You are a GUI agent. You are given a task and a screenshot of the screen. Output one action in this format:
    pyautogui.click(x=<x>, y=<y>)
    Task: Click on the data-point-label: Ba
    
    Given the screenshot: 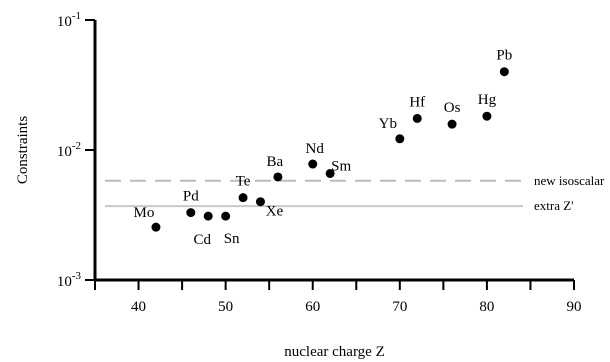 What is the action you would take?
    pyautogui.click(x=275, y=162)
    